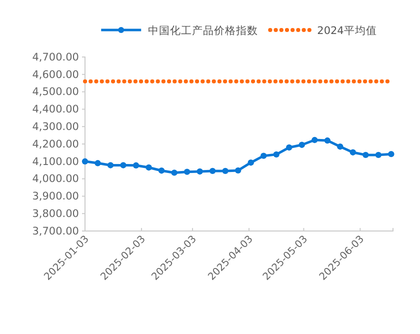 This screenshot has width=420, height=334. I want to click on y-tick-label: 4,600.00, so click(55, 74).